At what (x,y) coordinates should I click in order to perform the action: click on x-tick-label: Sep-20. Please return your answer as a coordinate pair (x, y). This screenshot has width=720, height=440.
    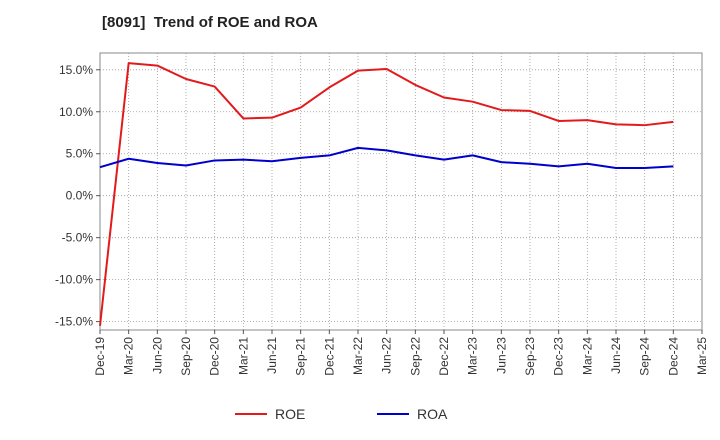
    Looking at the image, I should click on (186, 356).